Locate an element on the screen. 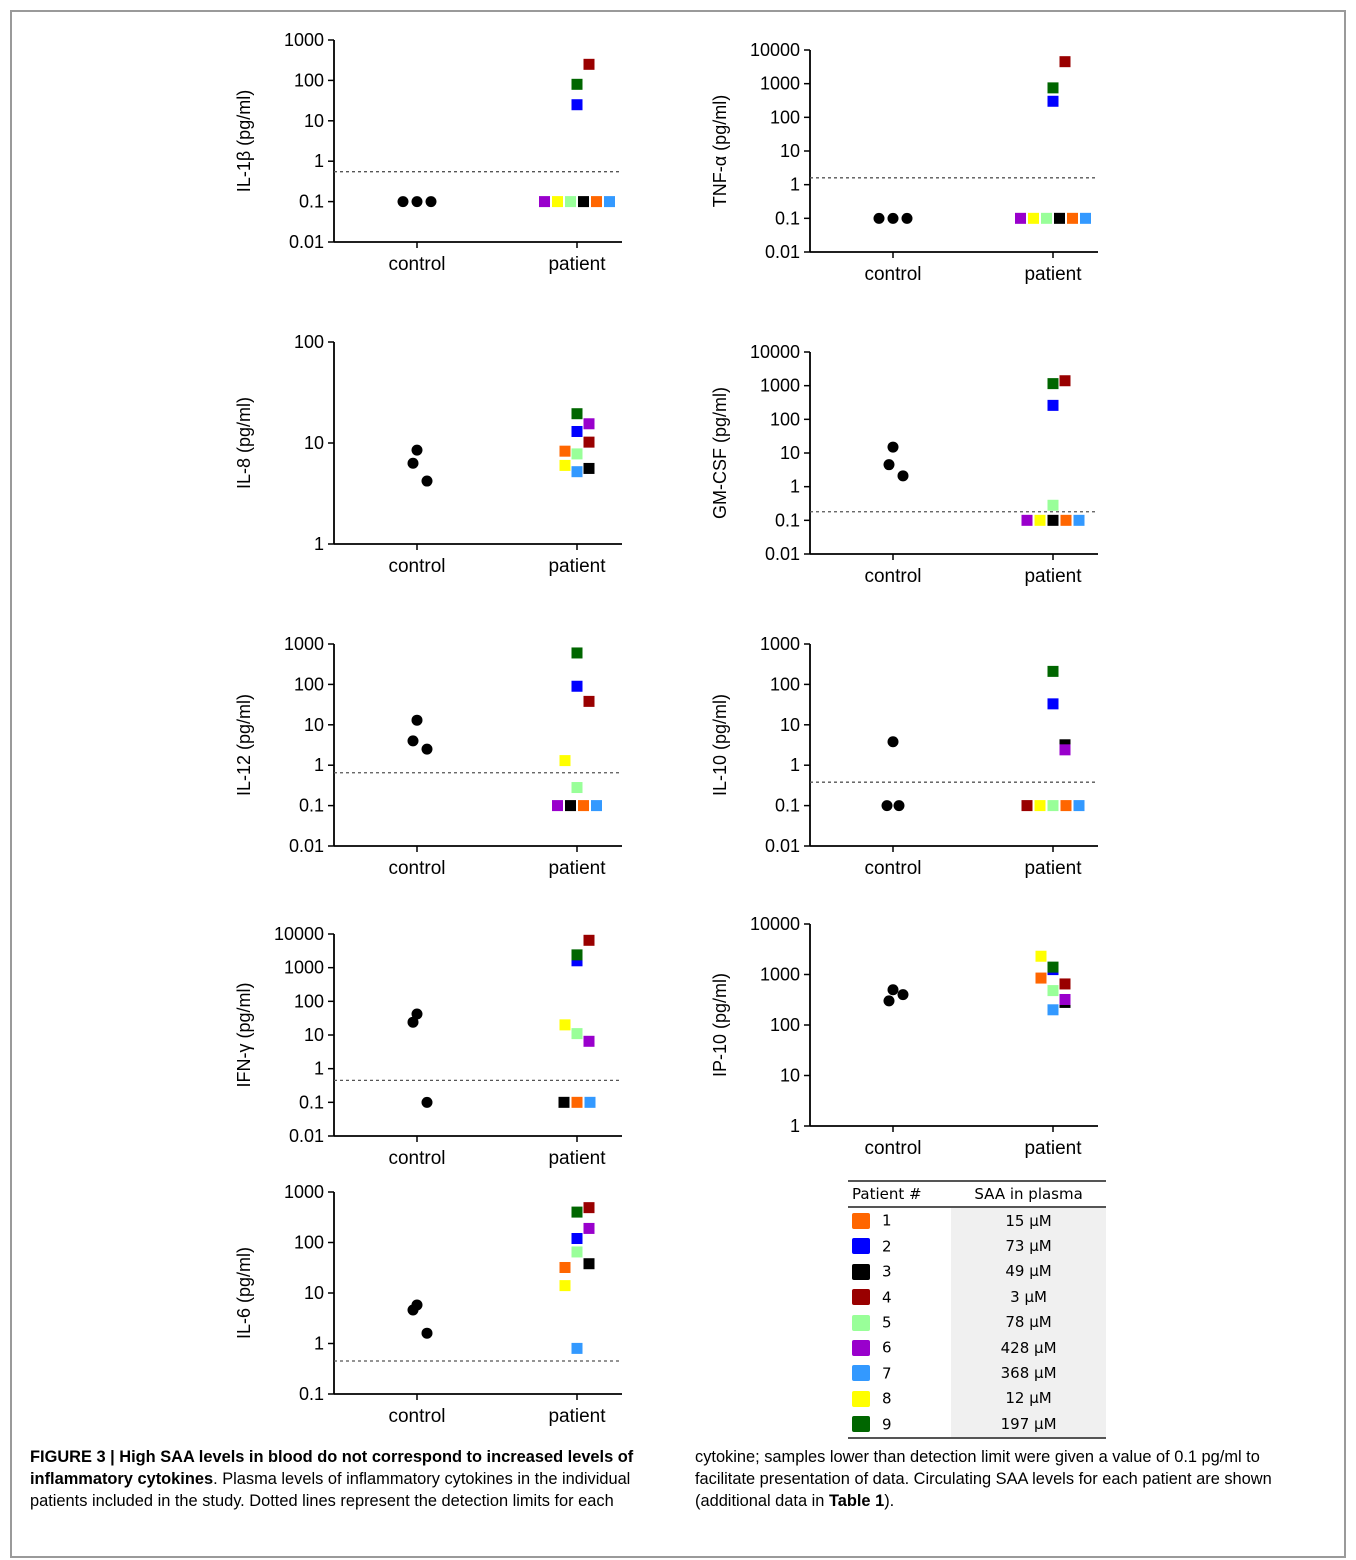  legend-header-patient: Patient # is located at coordinates (900, 1194).